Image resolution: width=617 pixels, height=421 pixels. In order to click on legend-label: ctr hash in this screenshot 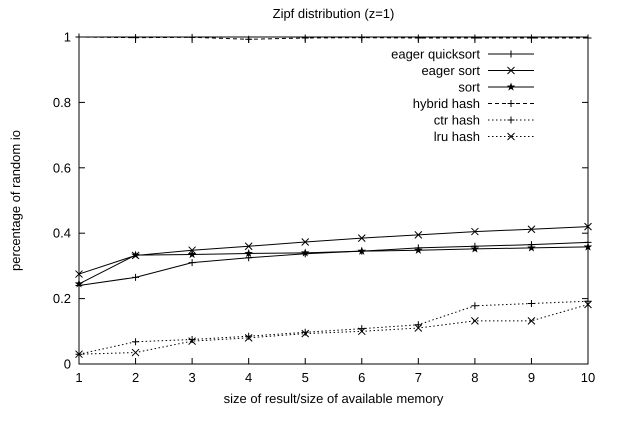, I will do `click(457, 120)`.